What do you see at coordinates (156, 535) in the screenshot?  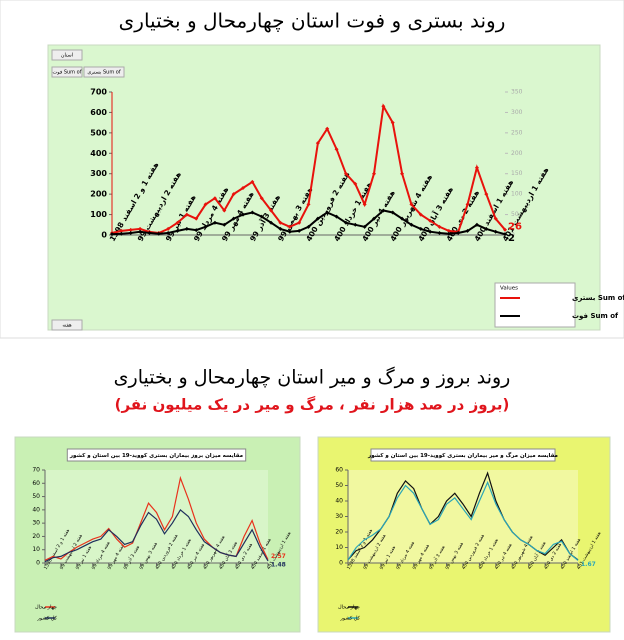 I see `series-line` at bounding box center [156, 535].